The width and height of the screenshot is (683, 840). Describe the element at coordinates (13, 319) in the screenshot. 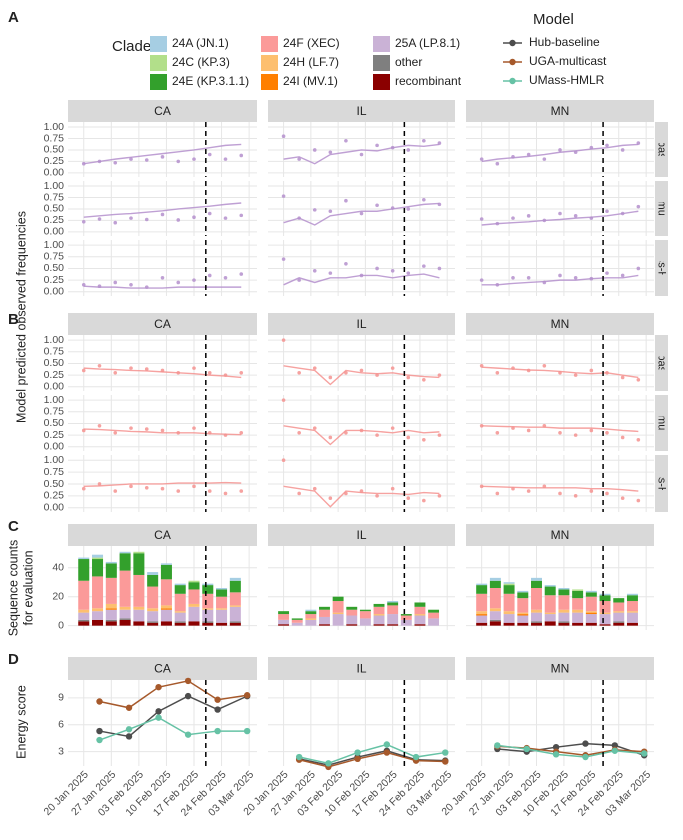

I see `panel-letter: B` at that location.